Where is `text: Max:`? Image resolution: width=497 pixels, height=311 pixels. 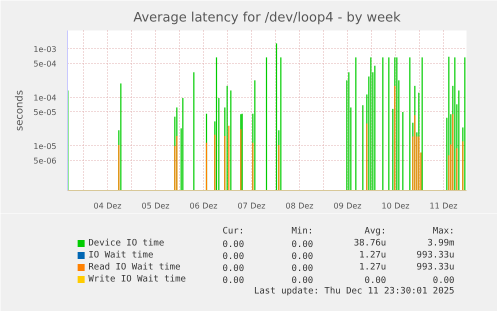 text: Max: is located at coordinates (443, 231).